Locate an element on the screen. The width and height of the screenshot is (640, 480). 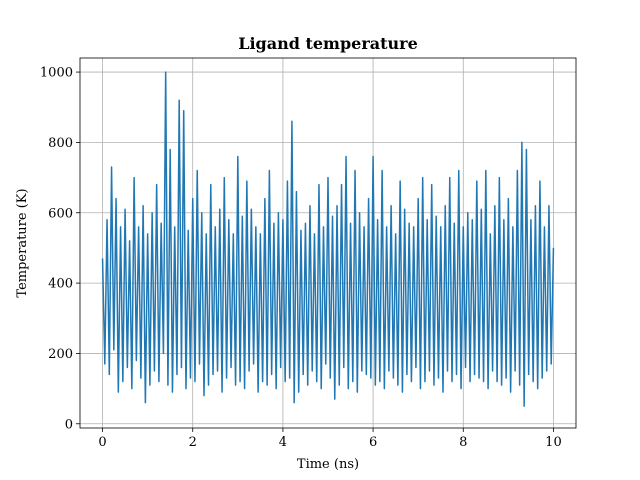
y-tick-label: 1000 is located at coordinates (56, 73).